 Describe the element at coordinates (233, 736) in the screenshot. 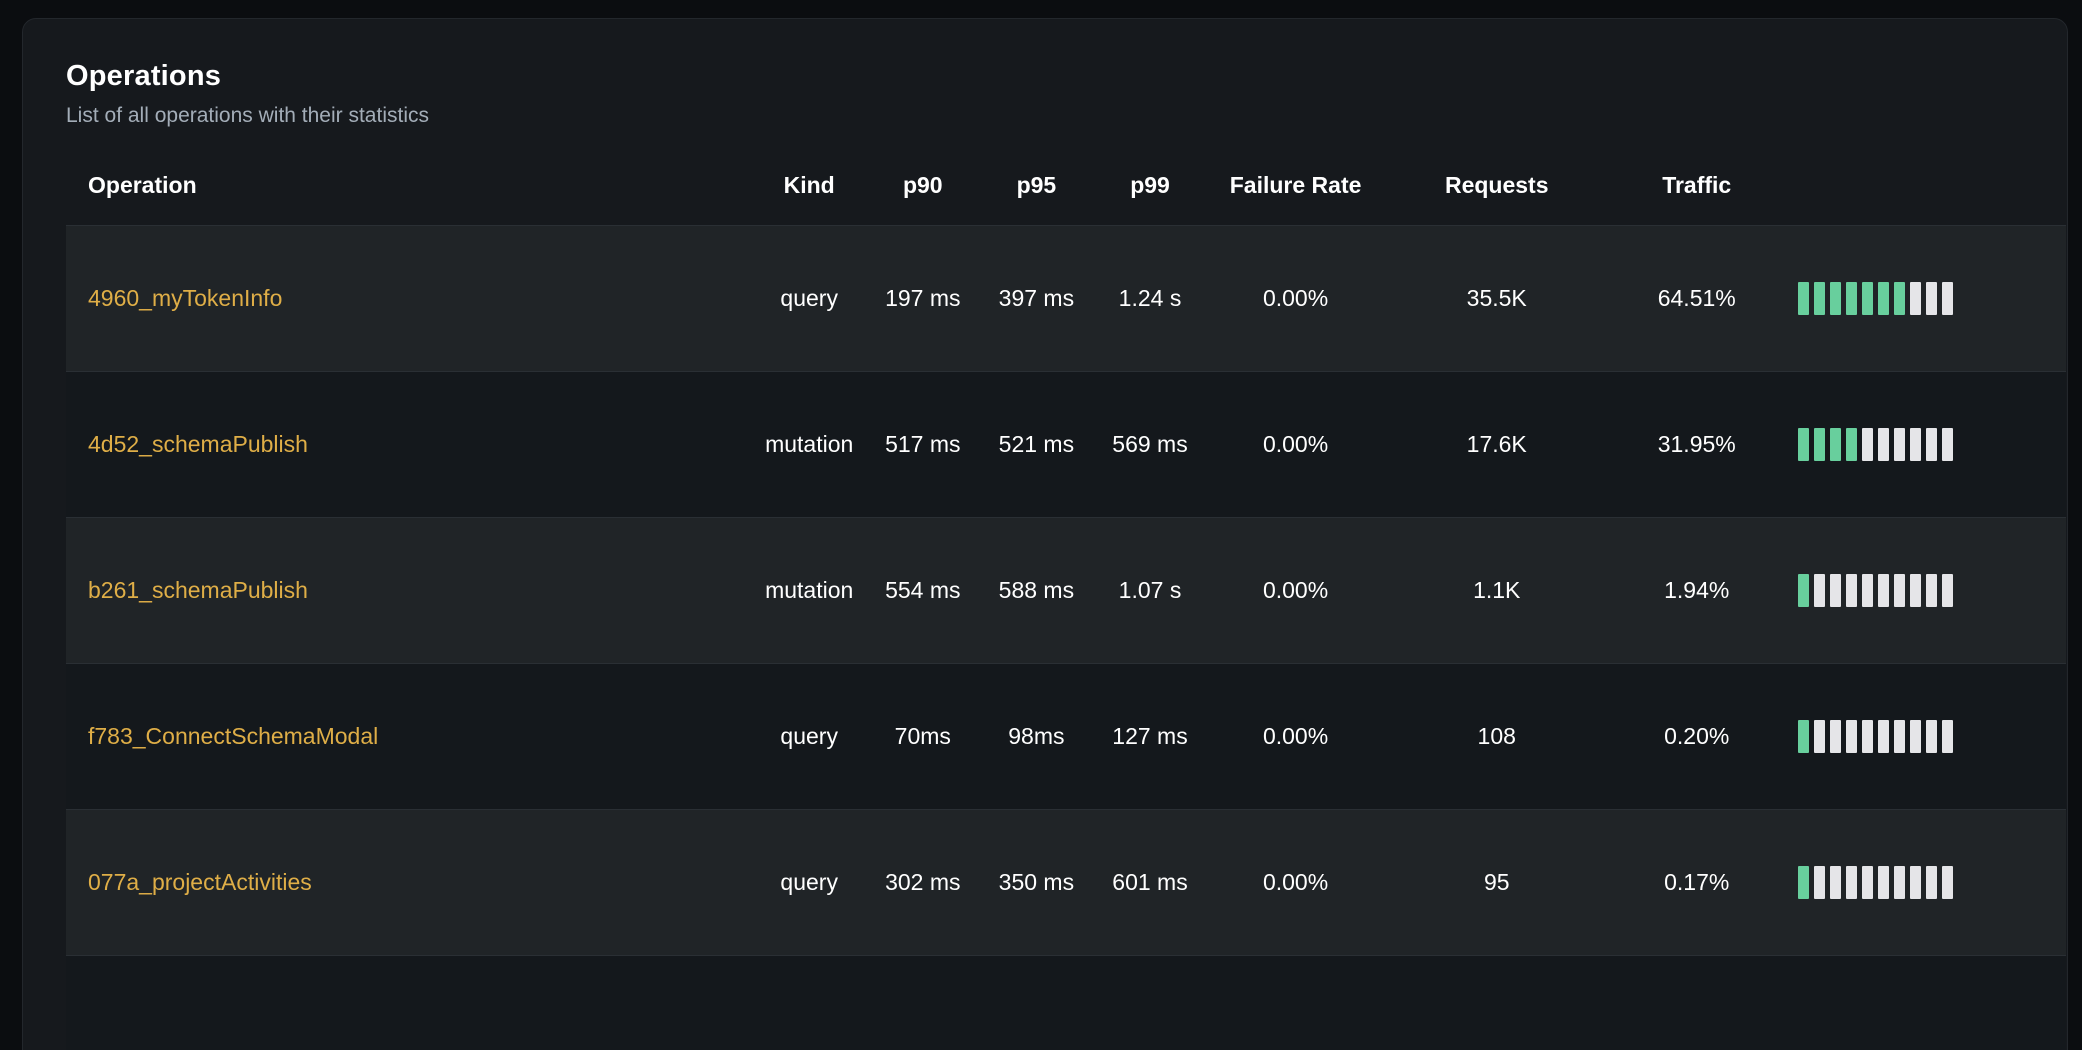

I see `operation-link: f783_ConnectSchemaModal` at that location.